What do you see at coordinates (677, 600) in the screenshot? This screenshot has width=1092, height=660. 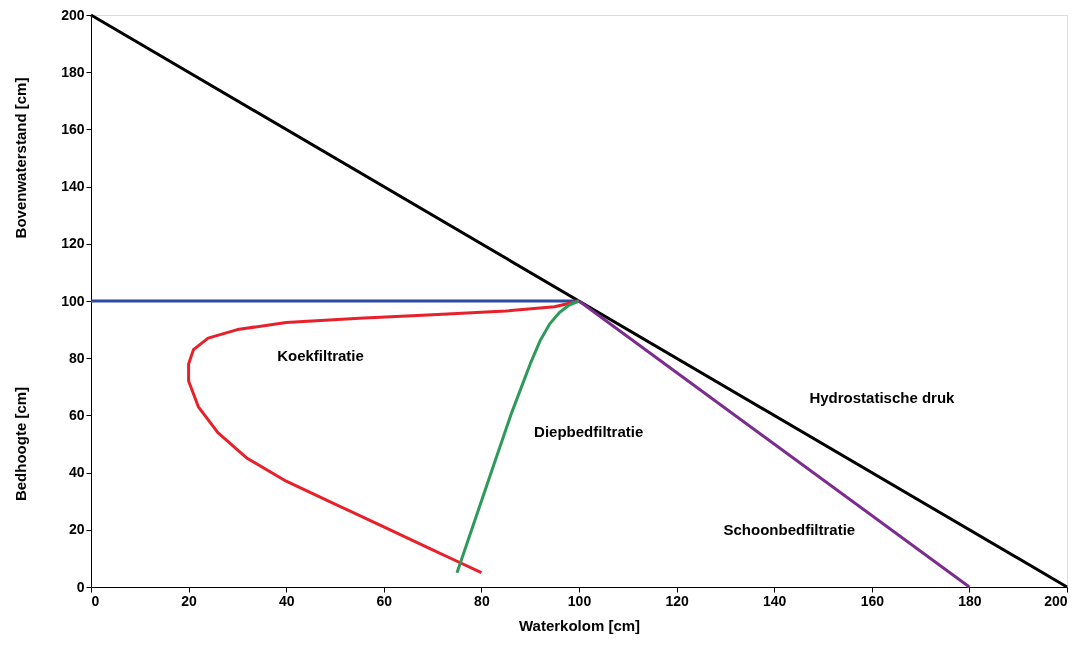 I see `x-tick-label: 120` at bounding box center [677, 600].